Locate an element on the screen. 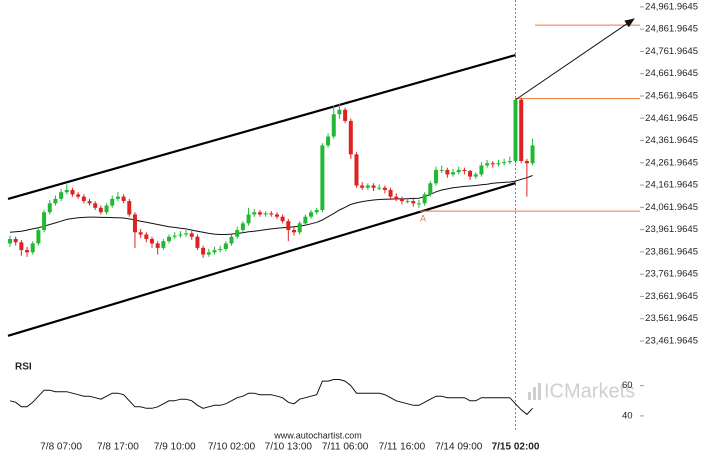 This screenshot has height=460, width=710. source: www.autochartist.com is located at coordinates (317, 435).